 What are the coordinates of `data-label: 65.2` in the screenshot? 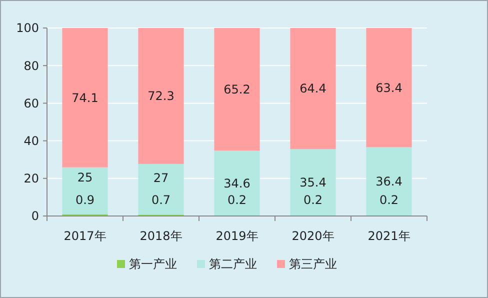 It's located at (237, 89).